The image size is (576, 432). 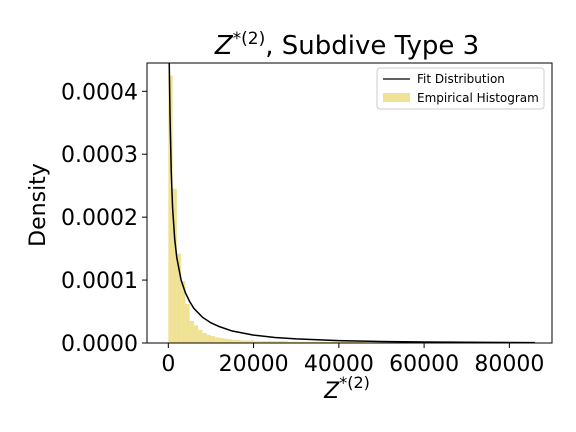 I want to click on legend-fit-label: Fit Distribution, so click(x=461, y=79).